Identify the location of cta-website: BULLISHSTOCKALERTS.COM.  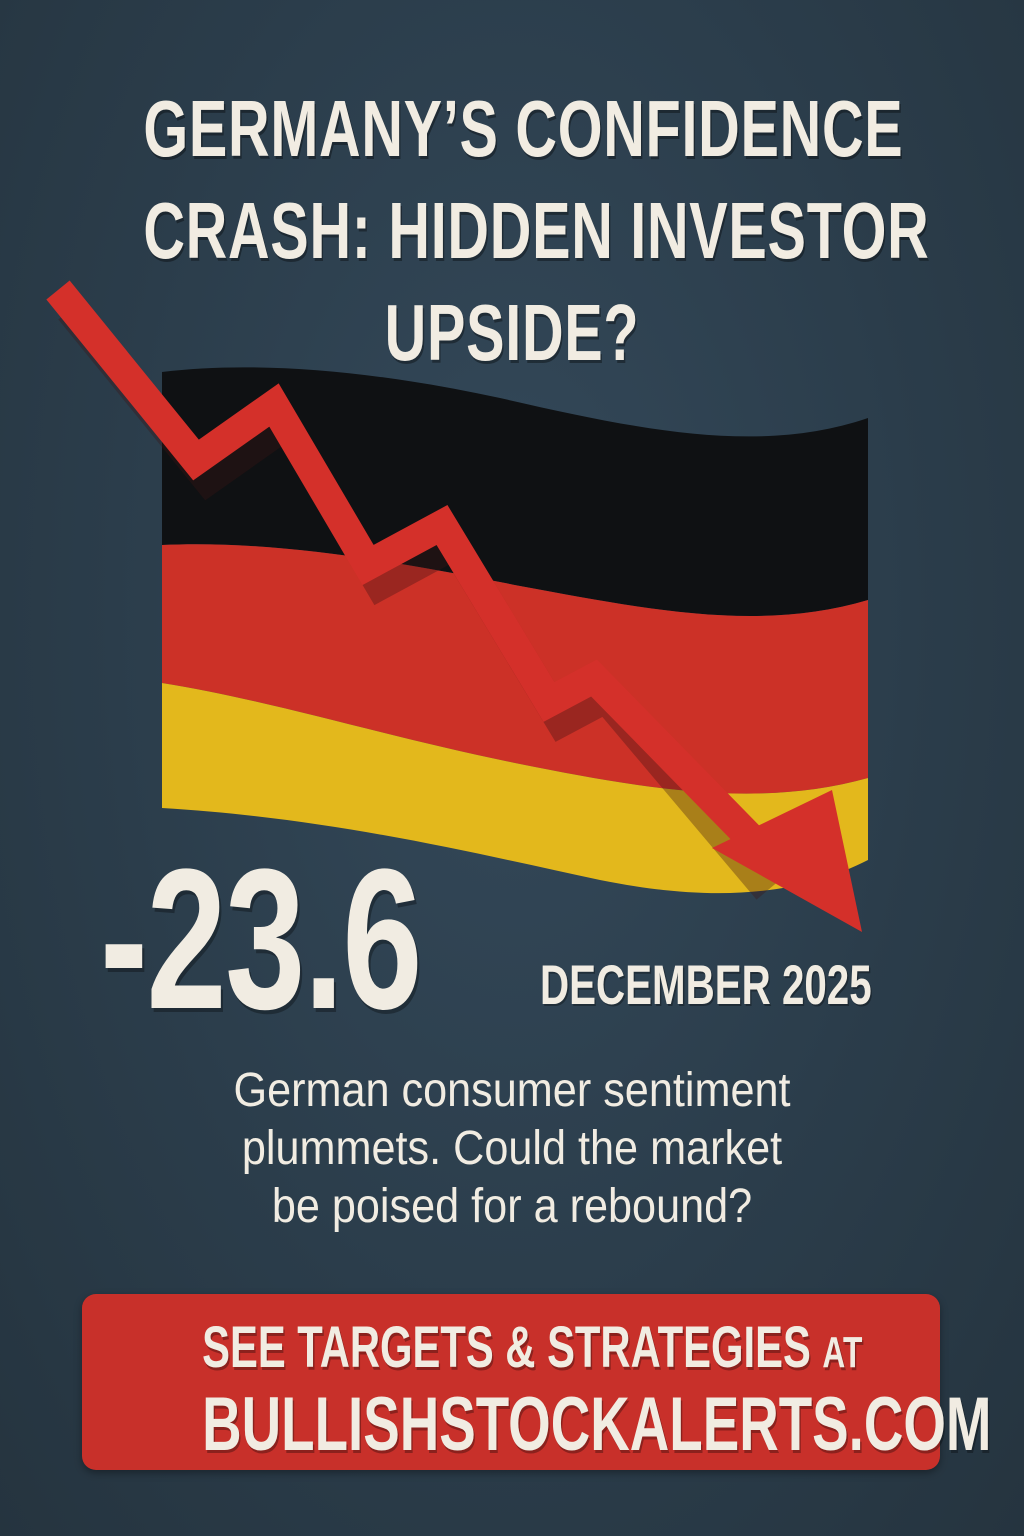
(597, 1424).